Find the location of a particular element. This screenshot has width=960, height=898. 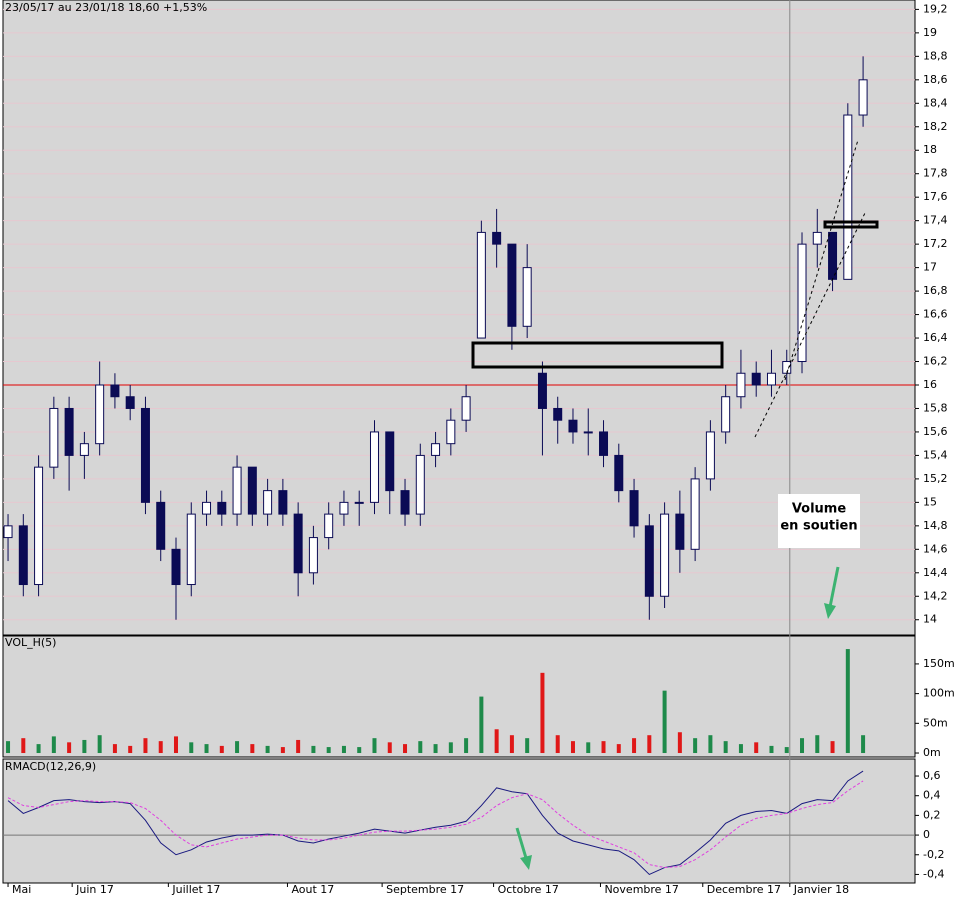

y-tick-label: 150m is located at coordinates (939, 663).